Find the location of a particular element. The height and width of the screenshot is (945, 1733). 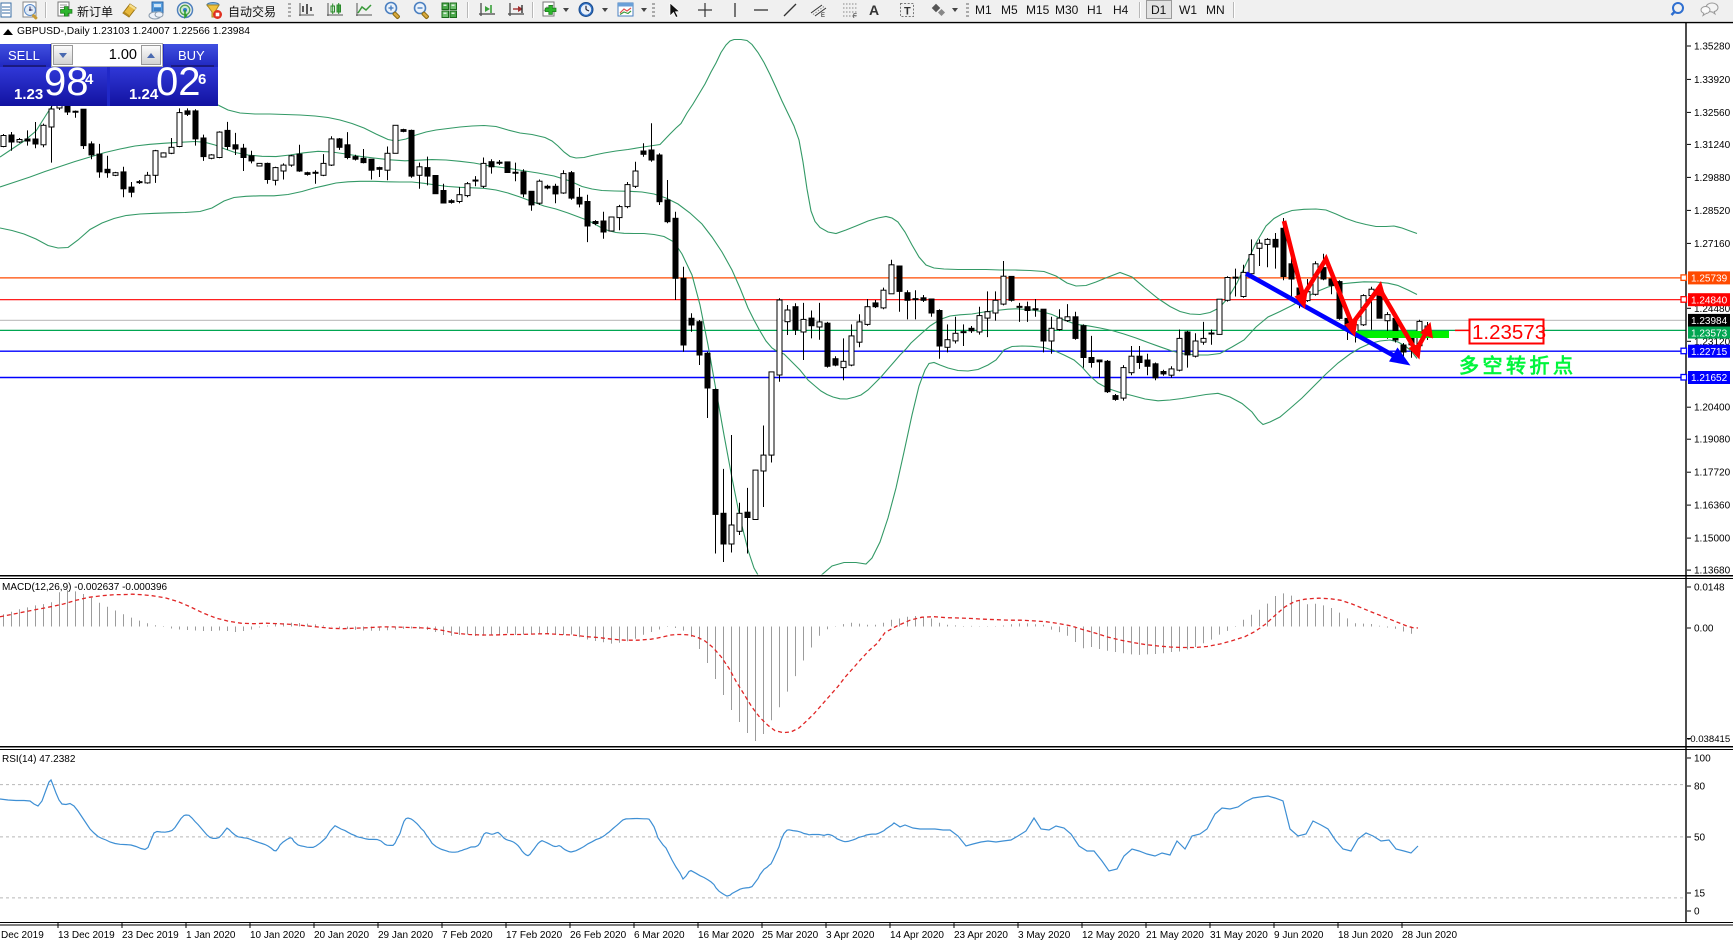

svg-text: 1.29880 is located at coordinates (1712, 178).